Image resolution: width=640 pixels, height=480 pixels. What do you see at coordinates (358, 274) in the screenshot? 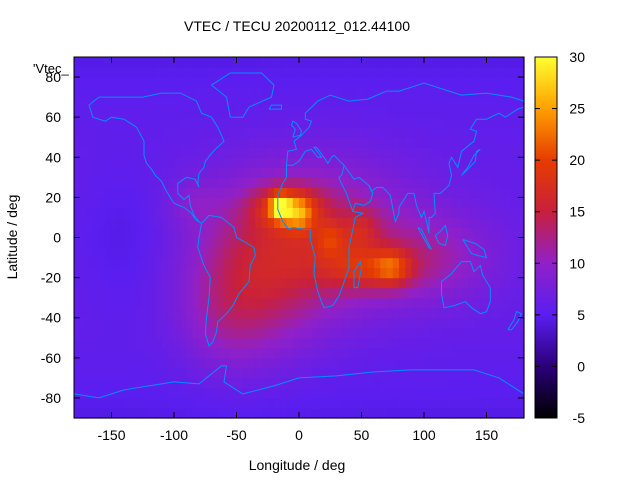
I see `coastline-madagascar` at bounding box center [358, 274].